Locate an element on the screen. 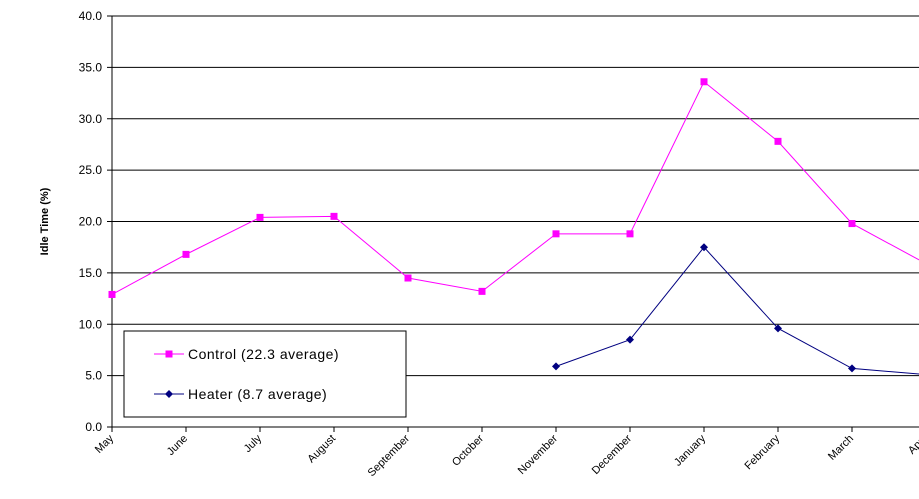  y-tick-label: 40.0 is located at coordinates (91, 16).